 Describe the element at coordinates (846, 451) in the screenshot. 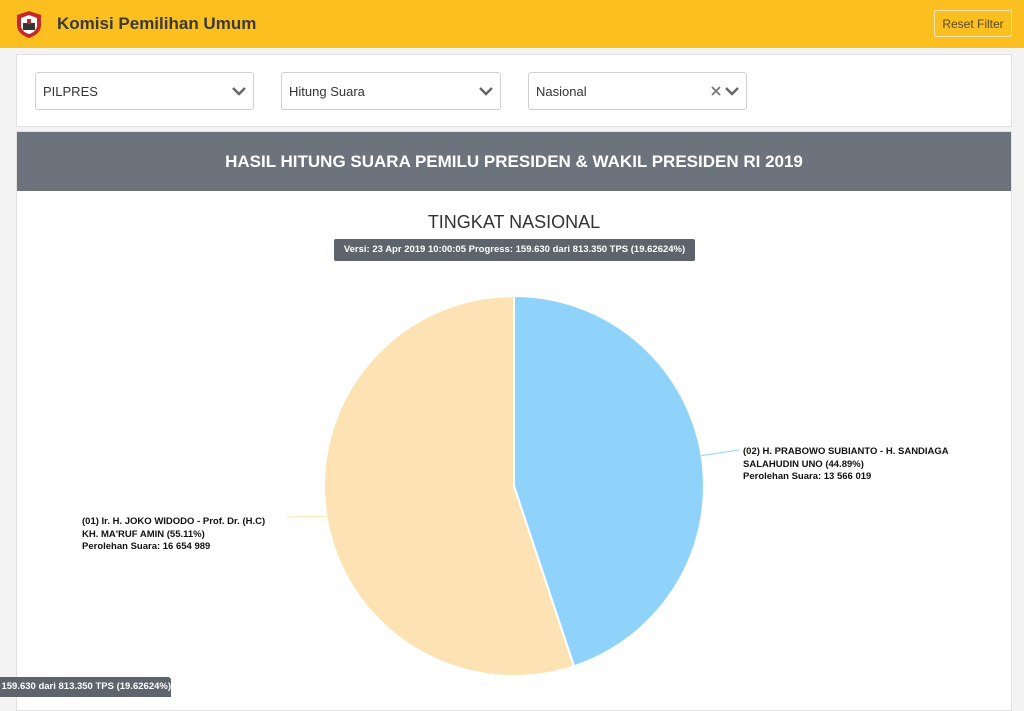

I see `slice-label-02-line1: (02) H. PRABOWO SUBIANTO - H. SANDIAGA` at that location.